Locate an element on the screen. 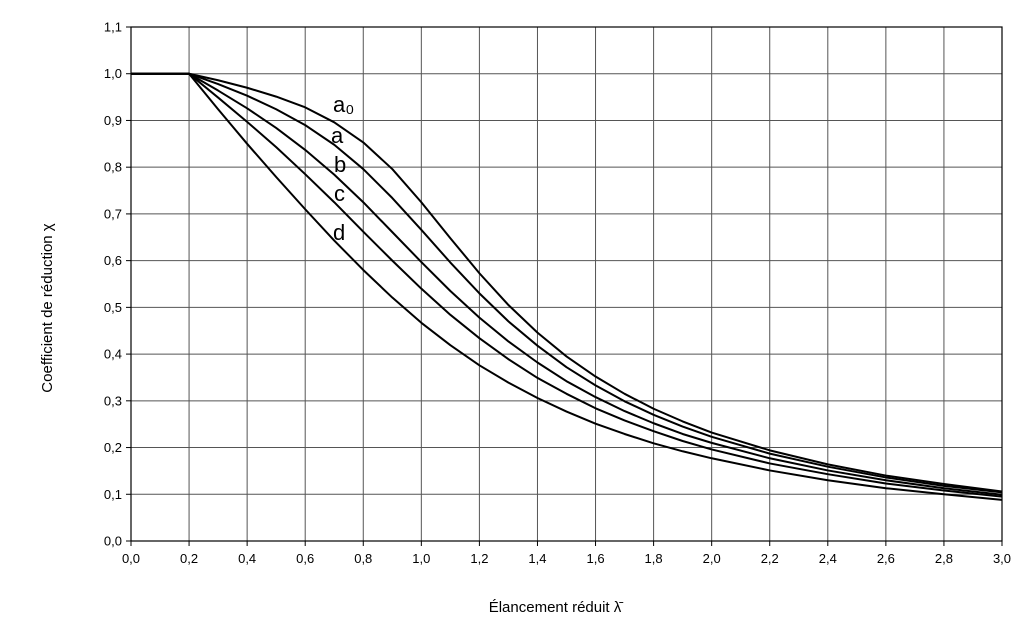  x-tick-label: 1,6 is located at coordinates (595, 558).